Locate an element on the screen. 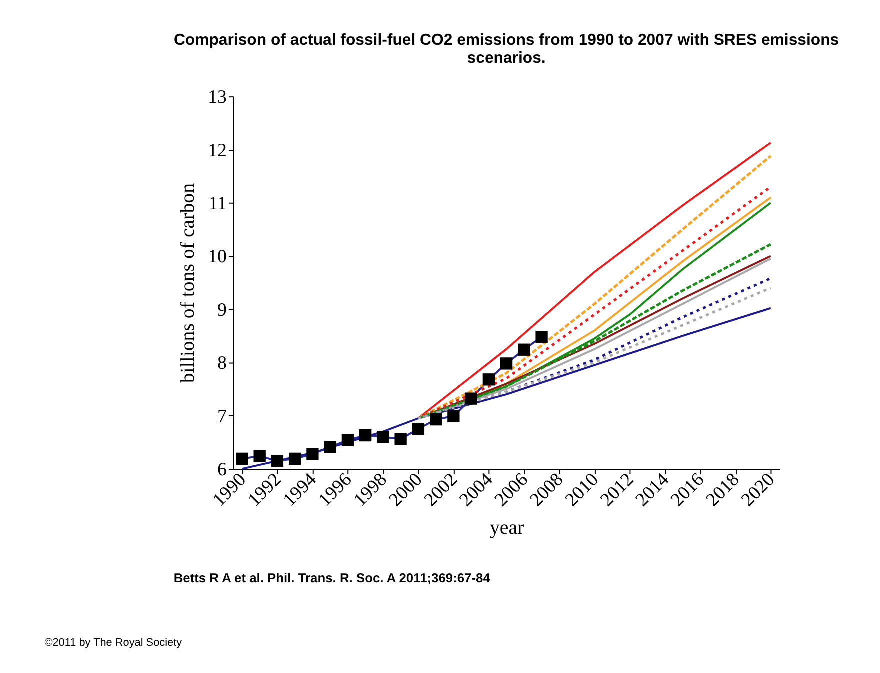  y-tick-label: 12 is located at coordinates (217, 151).